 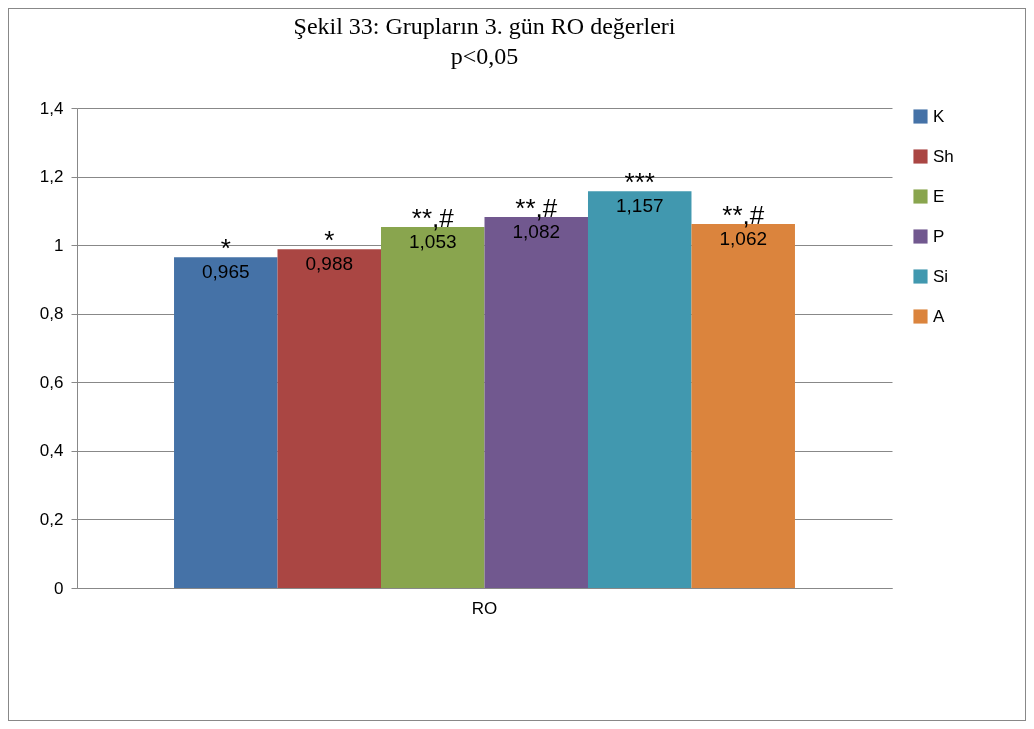 I want to click on y-tick-label: 1,4, so click(x=51, y=108).